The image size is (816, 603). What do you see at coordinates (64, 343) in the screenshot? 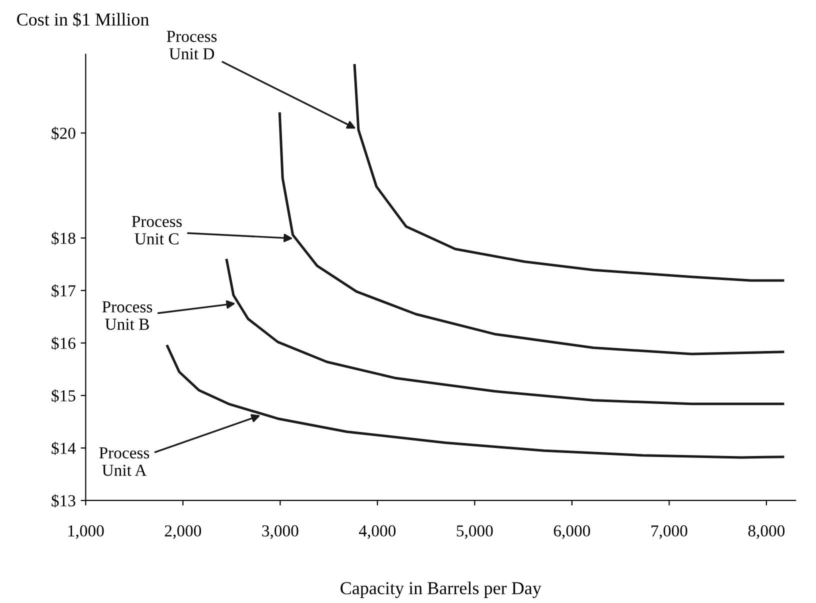
I see `y-tick-label: $16` at bounding box center [64, 343].